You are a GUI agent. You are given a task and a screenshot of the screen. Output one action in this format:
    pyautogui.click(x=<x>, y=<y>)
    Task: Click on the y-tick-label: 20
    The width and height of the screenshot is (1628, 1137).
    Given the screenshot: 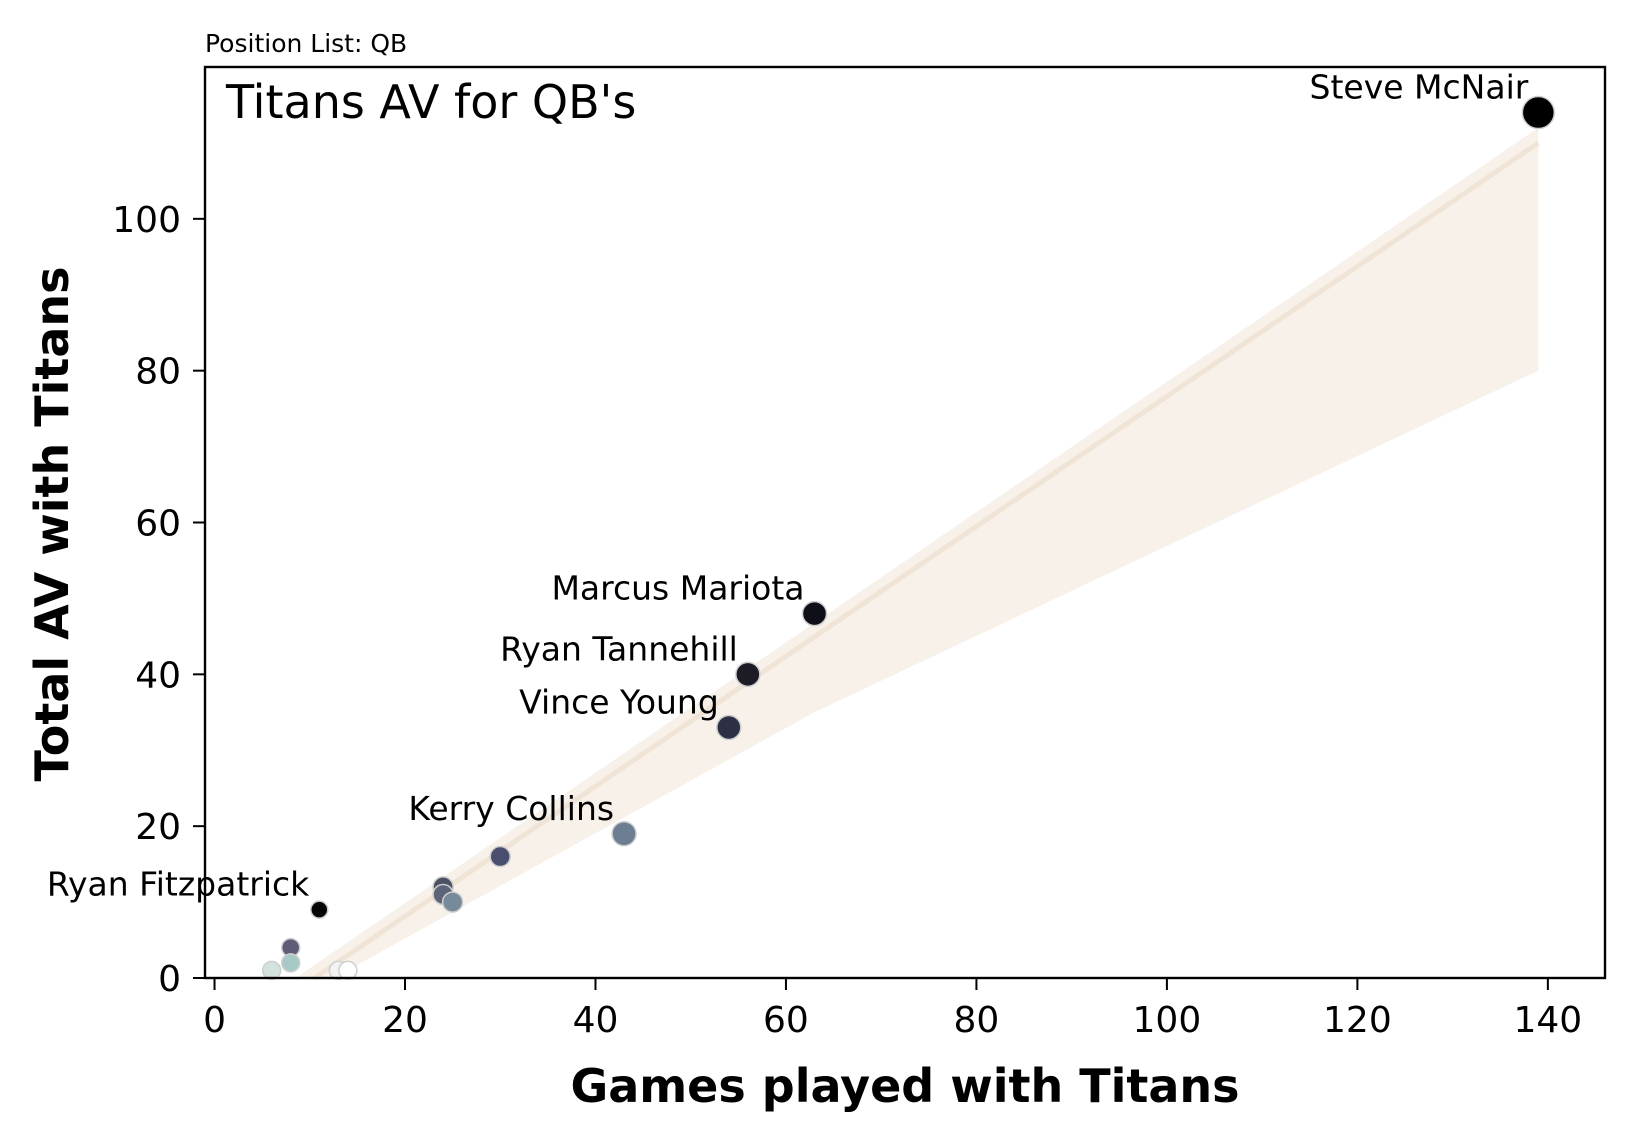 What is the action you would take?
    pyautogui.click(x=158, y=827)
    